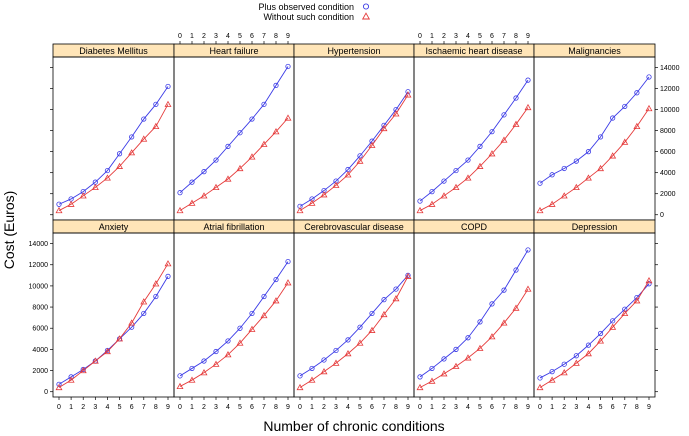 This screenshot has height=436, width=689. What do you see at coordinates (40, 350) in the screenshot?
I see `y-tick-label: 4000` at bounding box center [40, 350].